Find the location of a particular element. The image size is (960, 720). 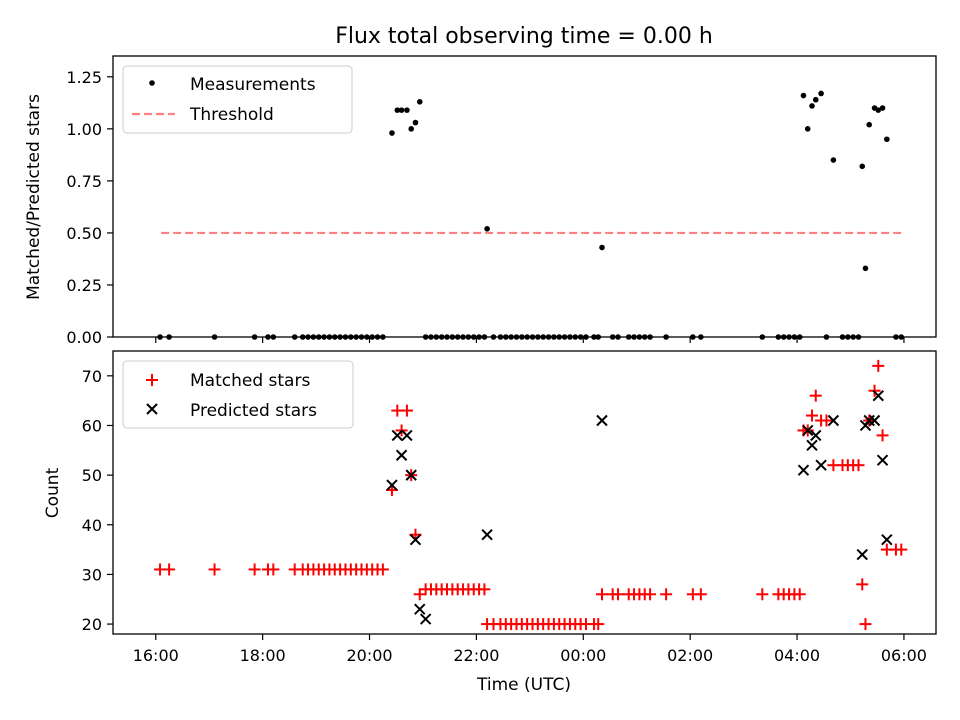

x-axis-label: Time (UTC) is located at coordinates (523, 685).